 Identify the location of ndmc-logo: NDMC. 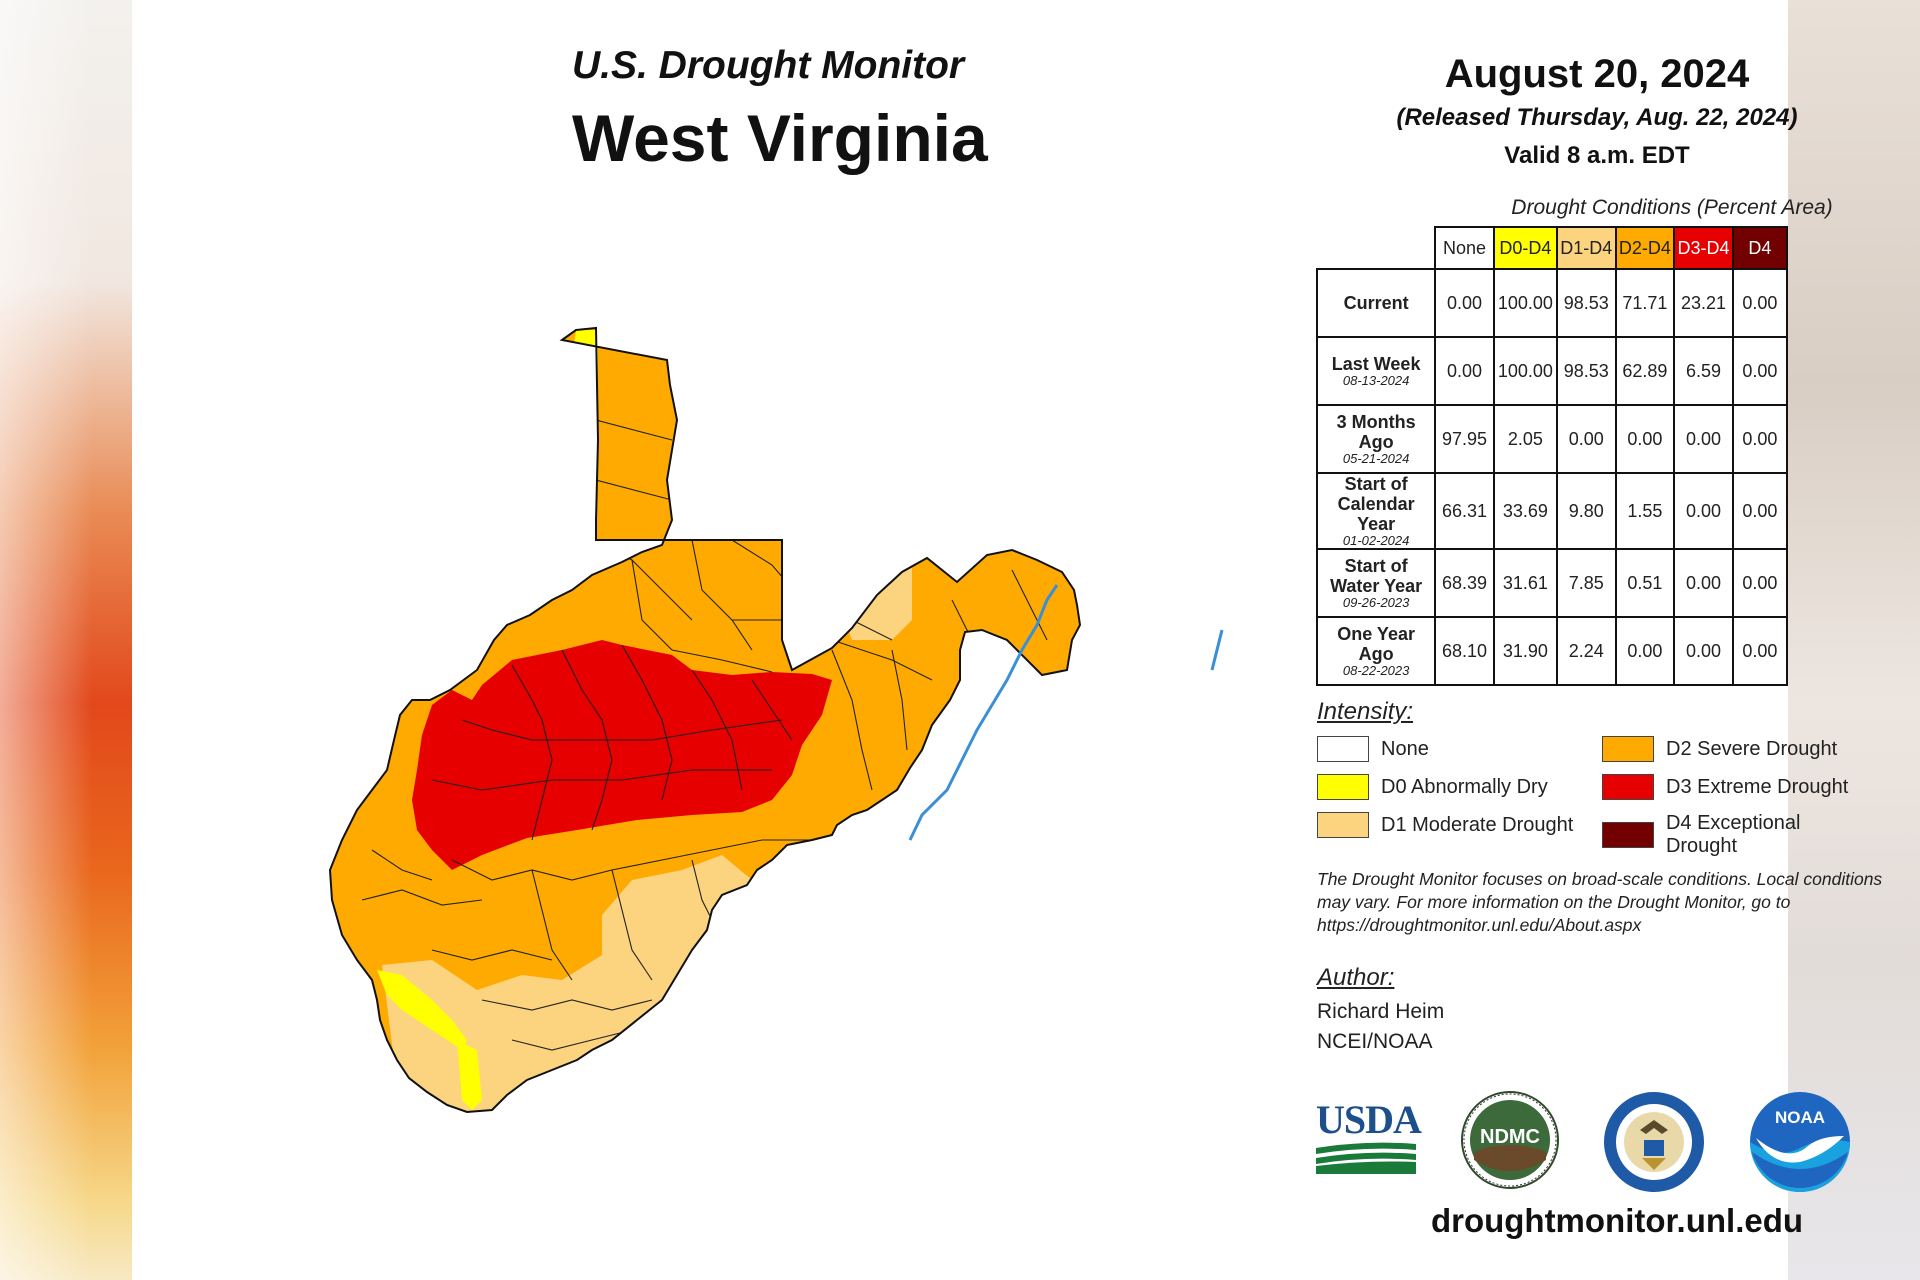
(1510, 1140).